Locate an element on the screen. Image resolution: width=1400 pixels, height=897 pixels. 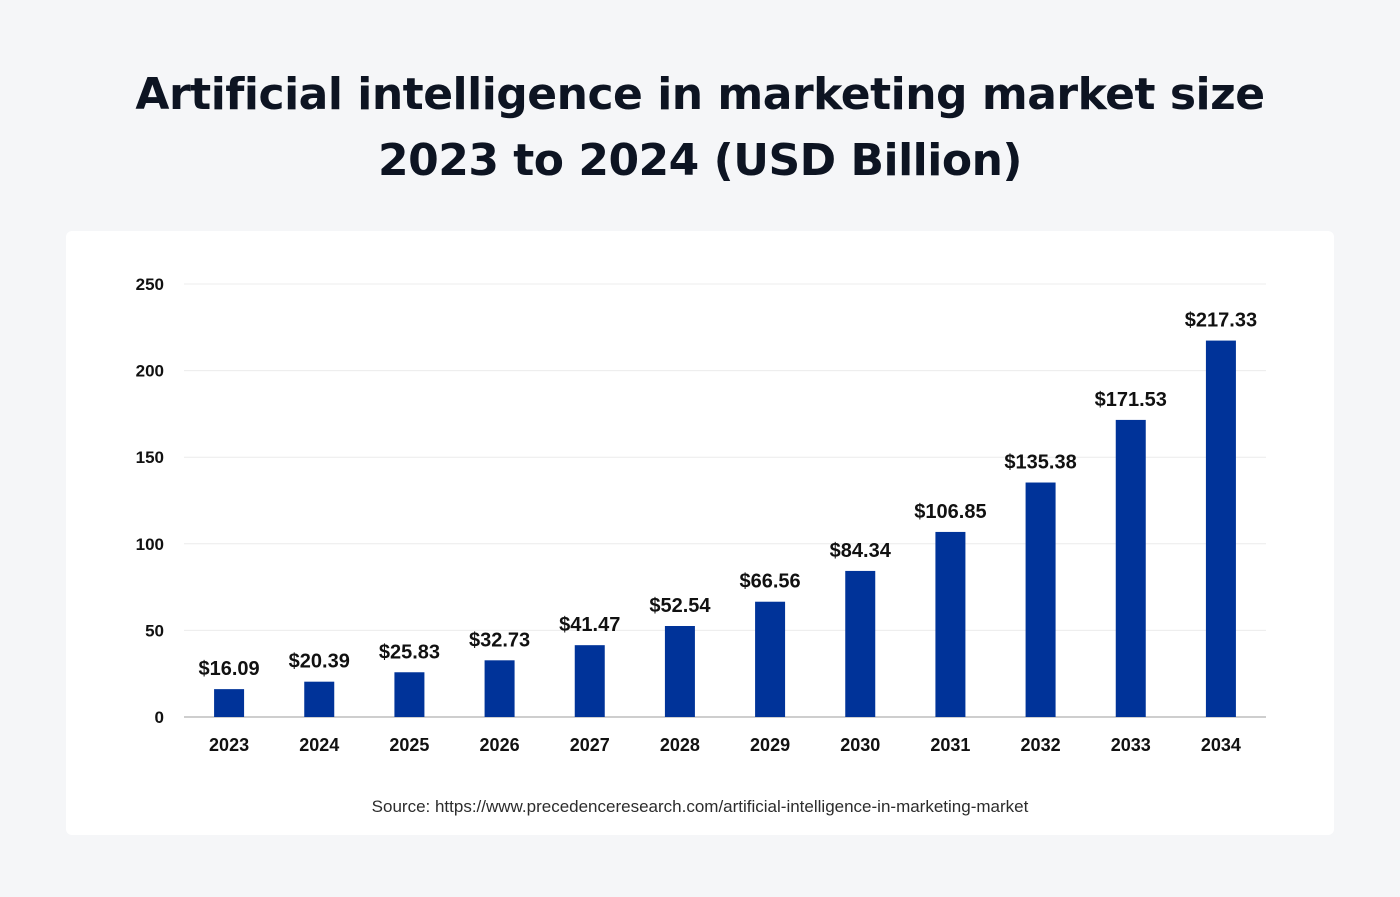
x-tick-label: 2024 is located at coordinates (319, 745).